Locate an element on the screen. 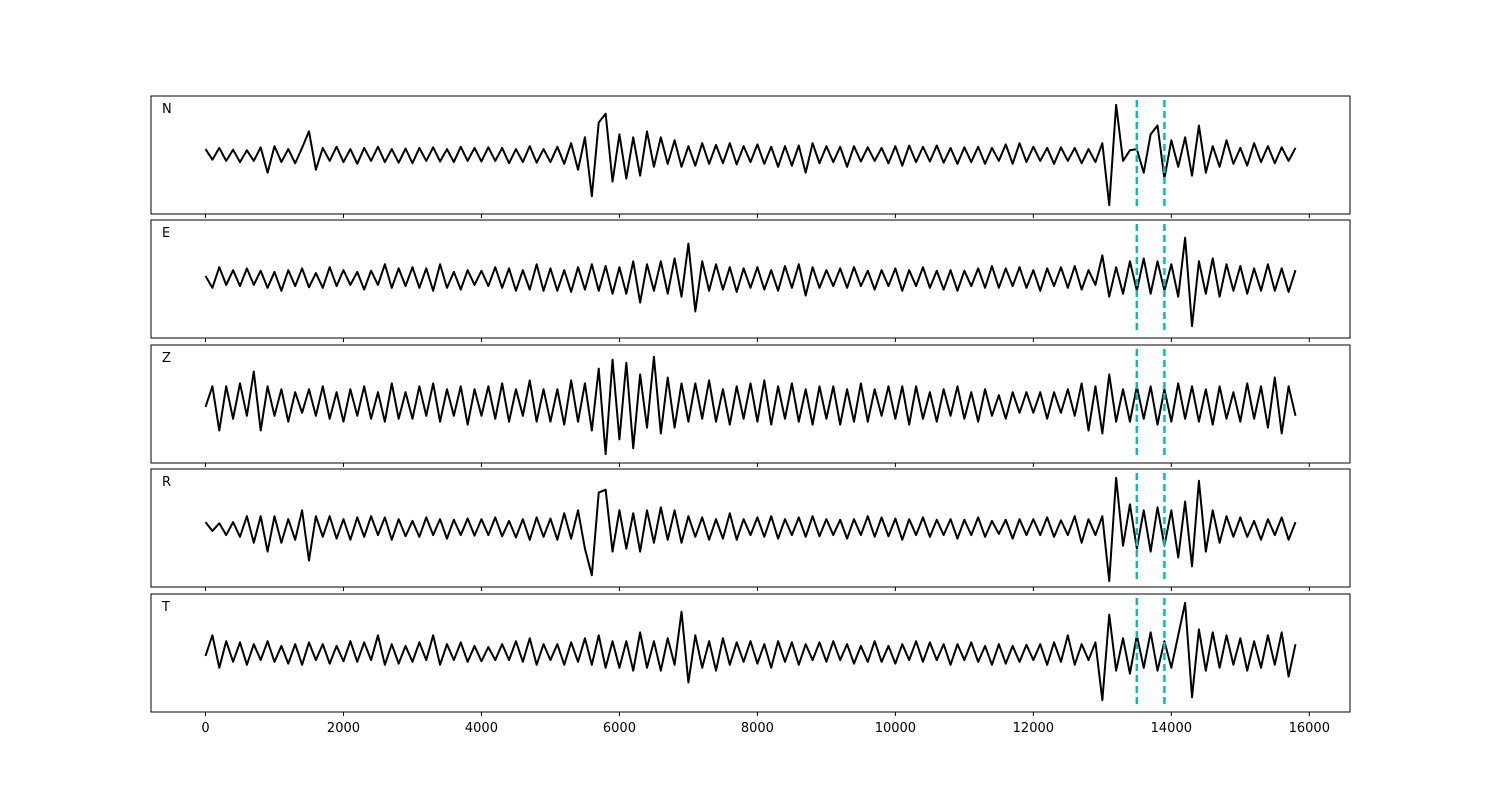  x-tick-label: 2000 is located at coordinates (343, 728).